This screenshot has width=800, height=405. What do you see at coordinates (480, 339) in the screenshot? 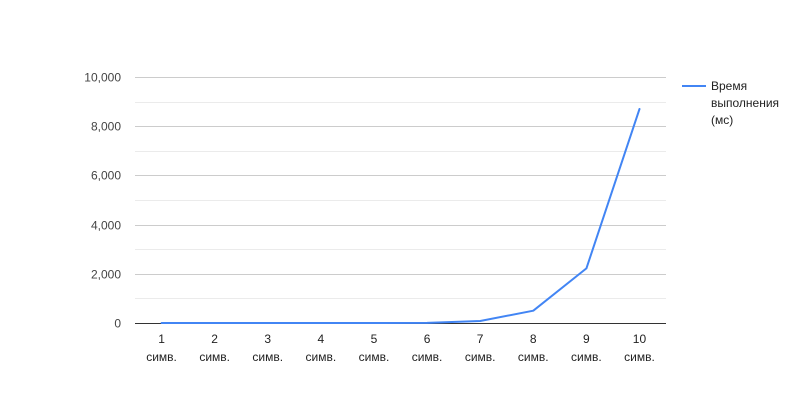
I see `x-tick-label-line: 7` at bounding box center [480, 339].